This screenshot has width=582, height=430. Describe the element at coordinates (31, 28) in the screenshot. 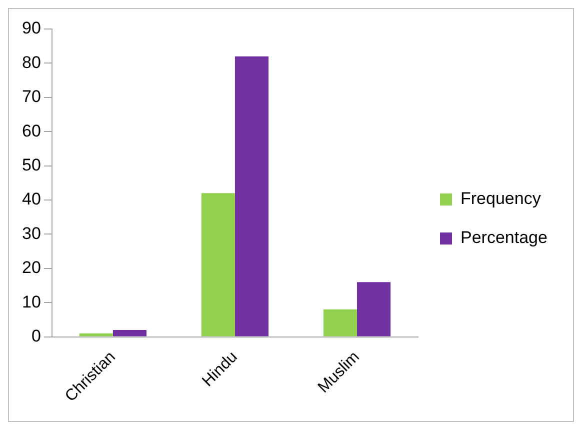

I see `y-tick-label: 90` at that location.